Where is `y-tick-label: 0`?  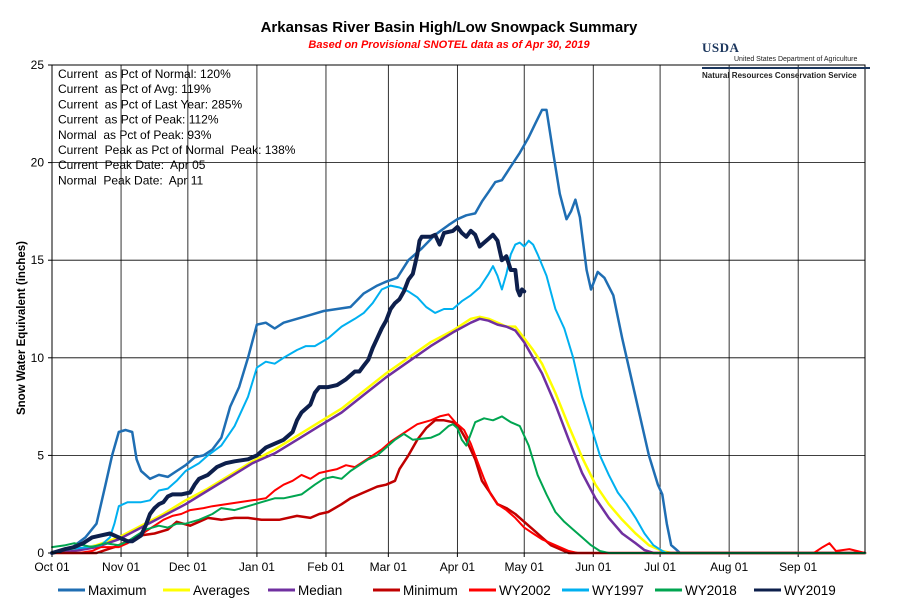 y-tick-label: 0 is located at coordinates (40, 553).